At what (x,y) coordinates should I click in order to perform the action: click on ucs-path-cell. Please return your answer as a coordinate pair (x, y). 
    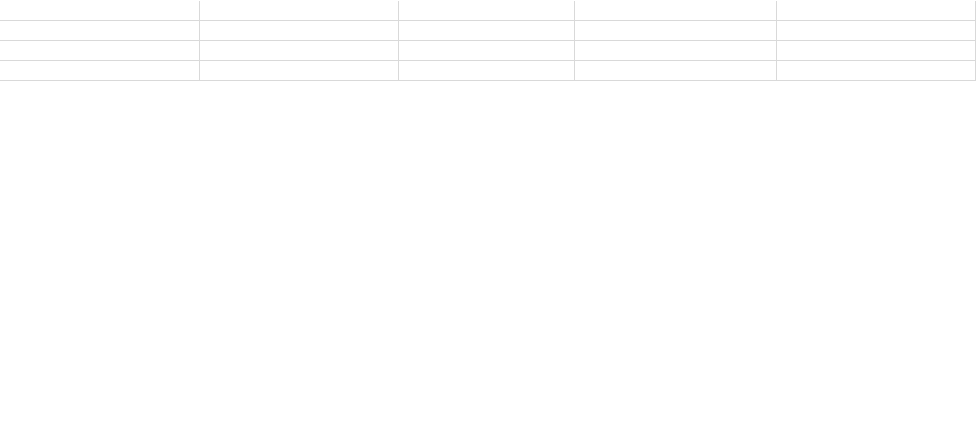
    Looking at the image, I should click on (876, 71).